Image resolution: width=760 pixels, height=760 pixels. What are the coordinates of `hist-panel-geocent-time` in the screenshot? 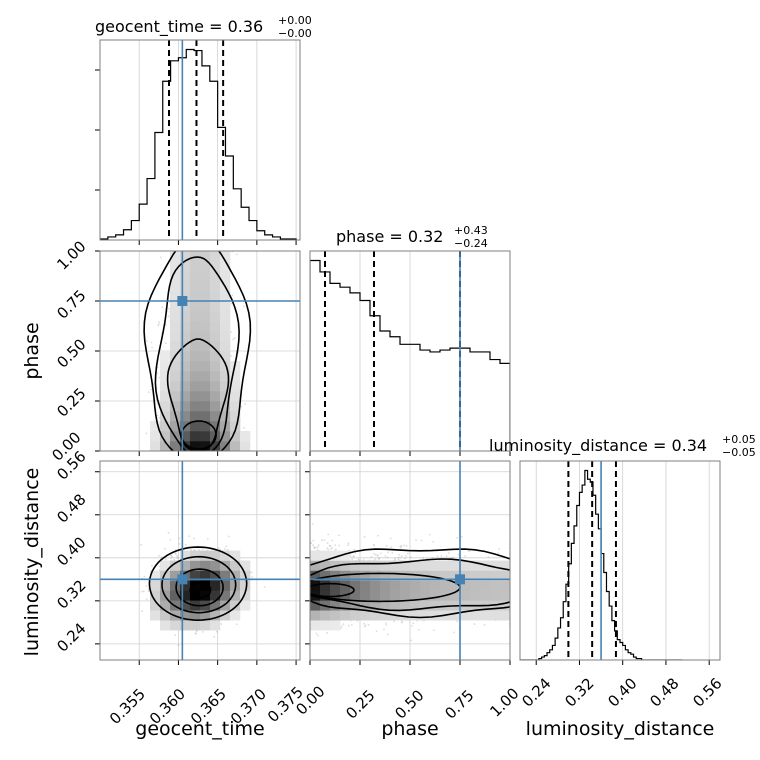 It's located at (198, 142).